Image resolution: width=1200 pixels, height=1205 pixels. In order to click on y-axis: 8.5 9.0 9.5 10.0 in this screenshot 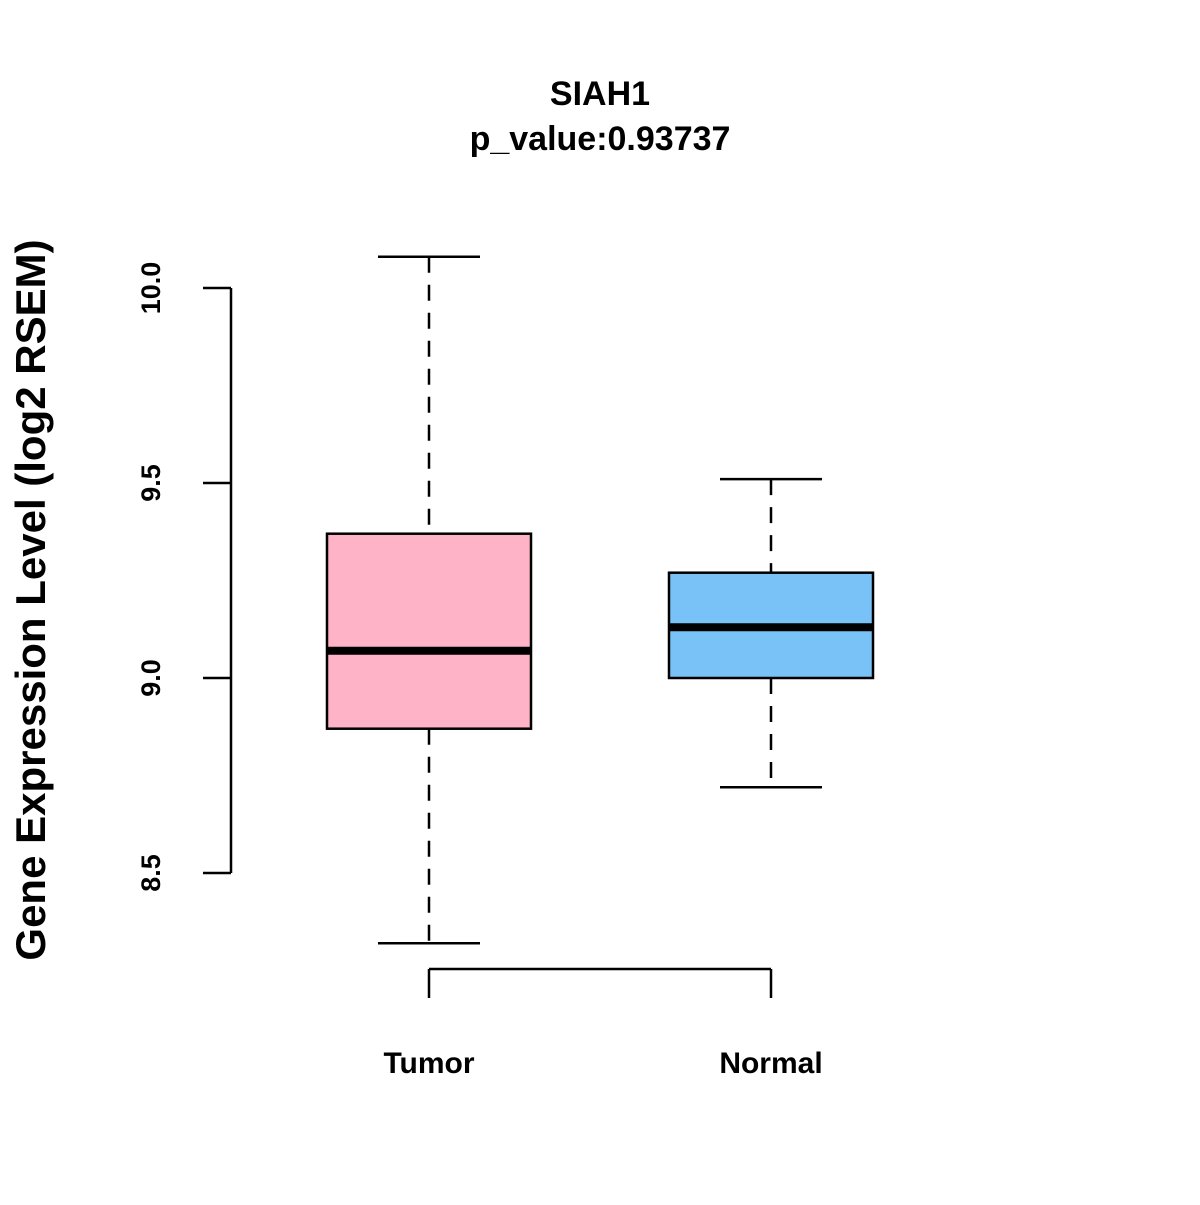, I will do `click(184, 577)`.